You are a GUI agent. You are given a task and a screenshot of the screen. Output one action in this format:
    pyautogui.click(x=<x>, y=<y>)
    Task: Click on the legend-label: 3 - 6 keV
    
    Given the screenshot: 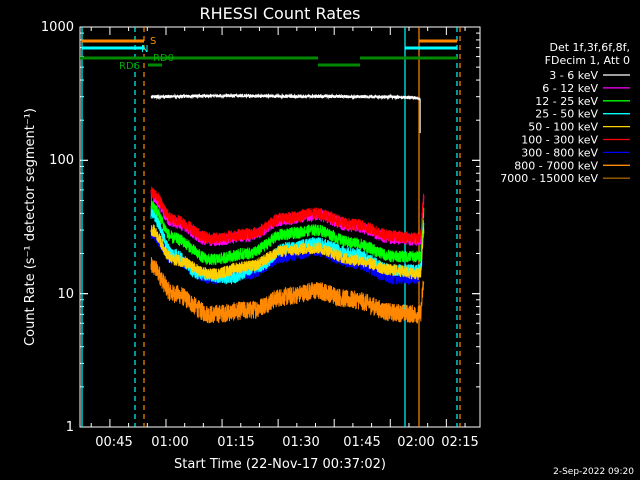 What is the action you would take?
    pyautogui.click(x=573, y=75)
    